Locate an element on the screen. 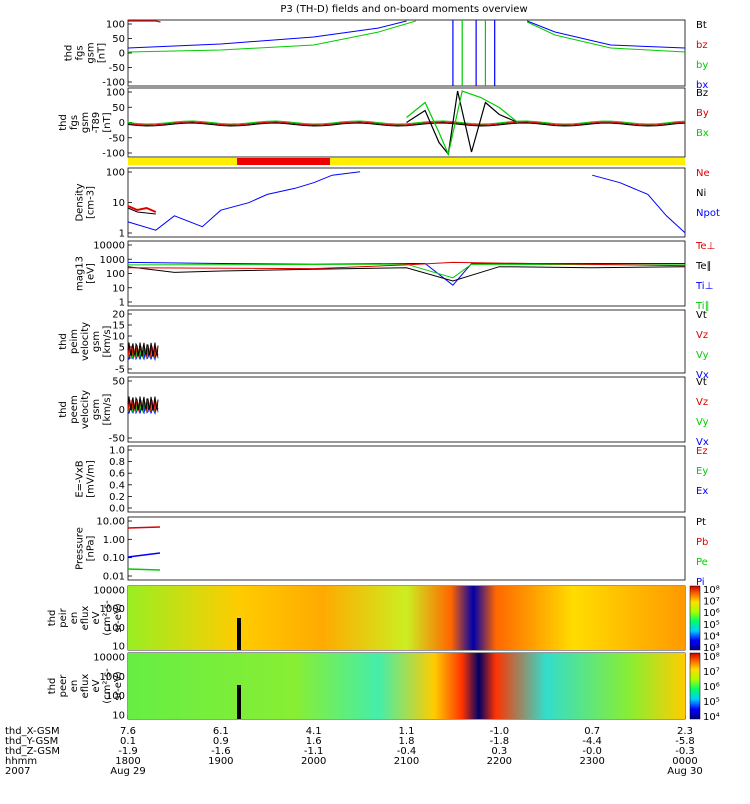  density-Npot_end is located at coordinates (639, 204).